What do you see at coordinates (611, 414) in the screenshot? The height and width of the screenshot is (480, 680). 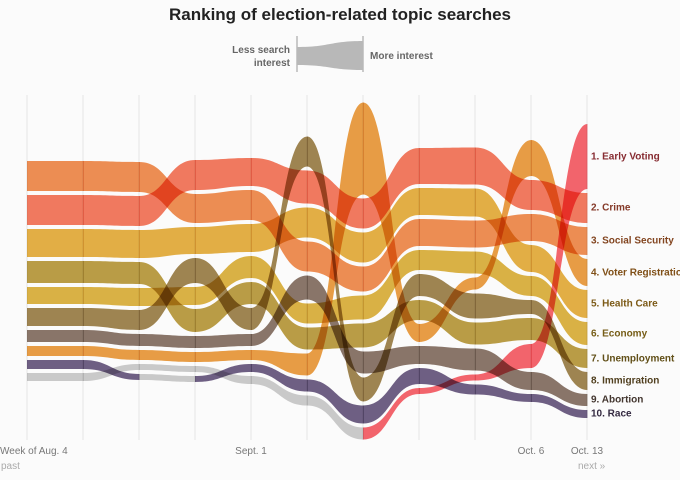 I see `series-label: 10. Race` at bounding box center [611, 414].